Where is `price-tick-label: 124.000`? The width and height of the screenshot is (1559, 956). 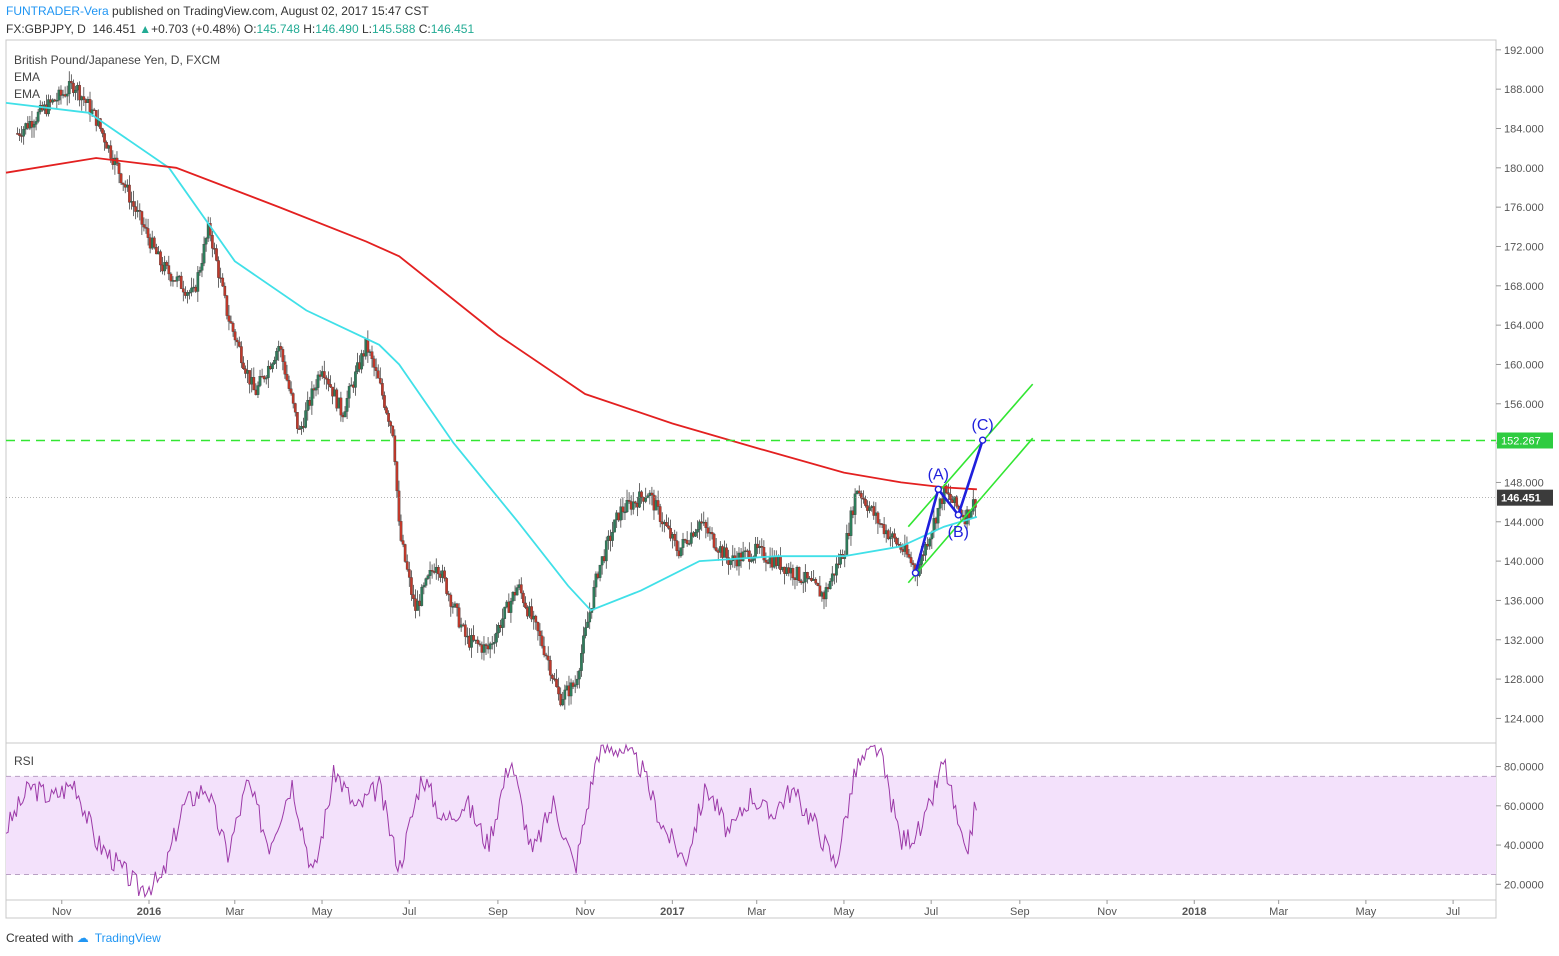
price-tick-label: 124.000 is located at coordinates (1524, 719).